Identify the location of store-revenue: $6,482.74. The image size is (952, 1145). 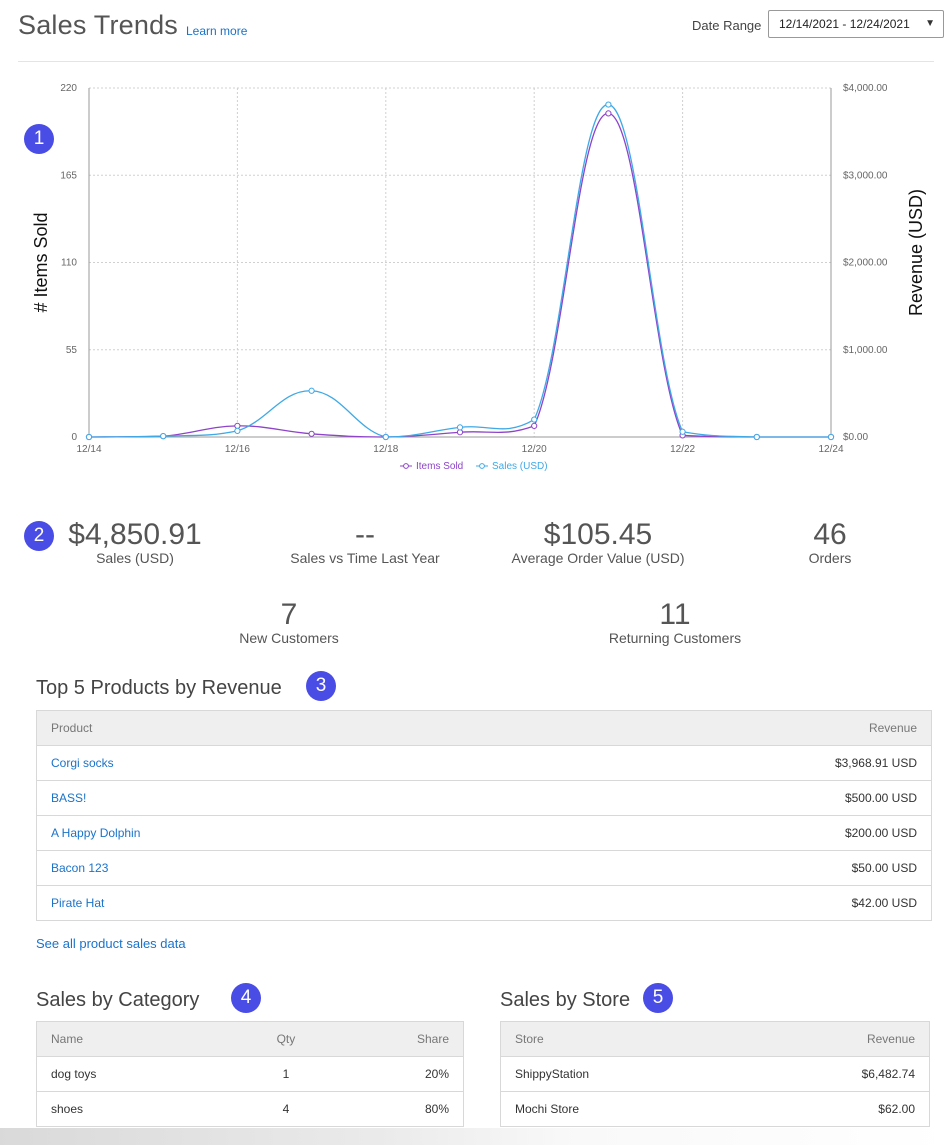
(835, 1074).